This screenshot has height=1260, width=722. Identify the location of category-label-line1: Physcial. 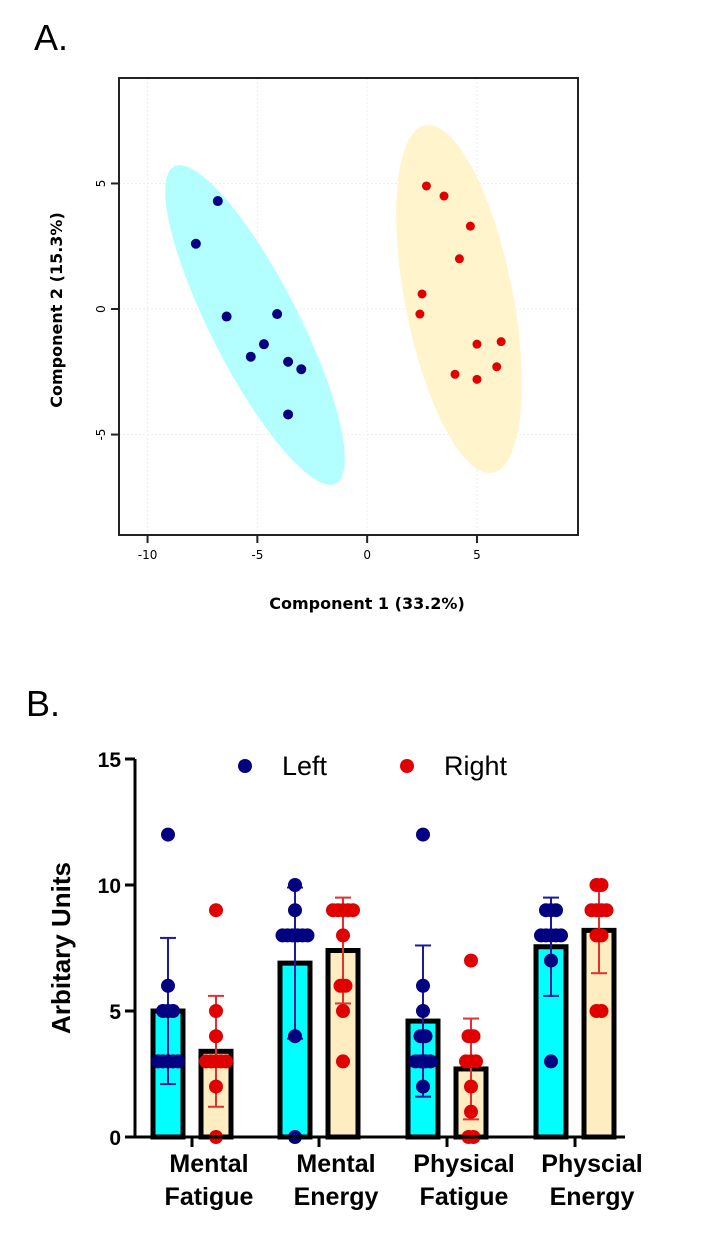
(591, 1164).